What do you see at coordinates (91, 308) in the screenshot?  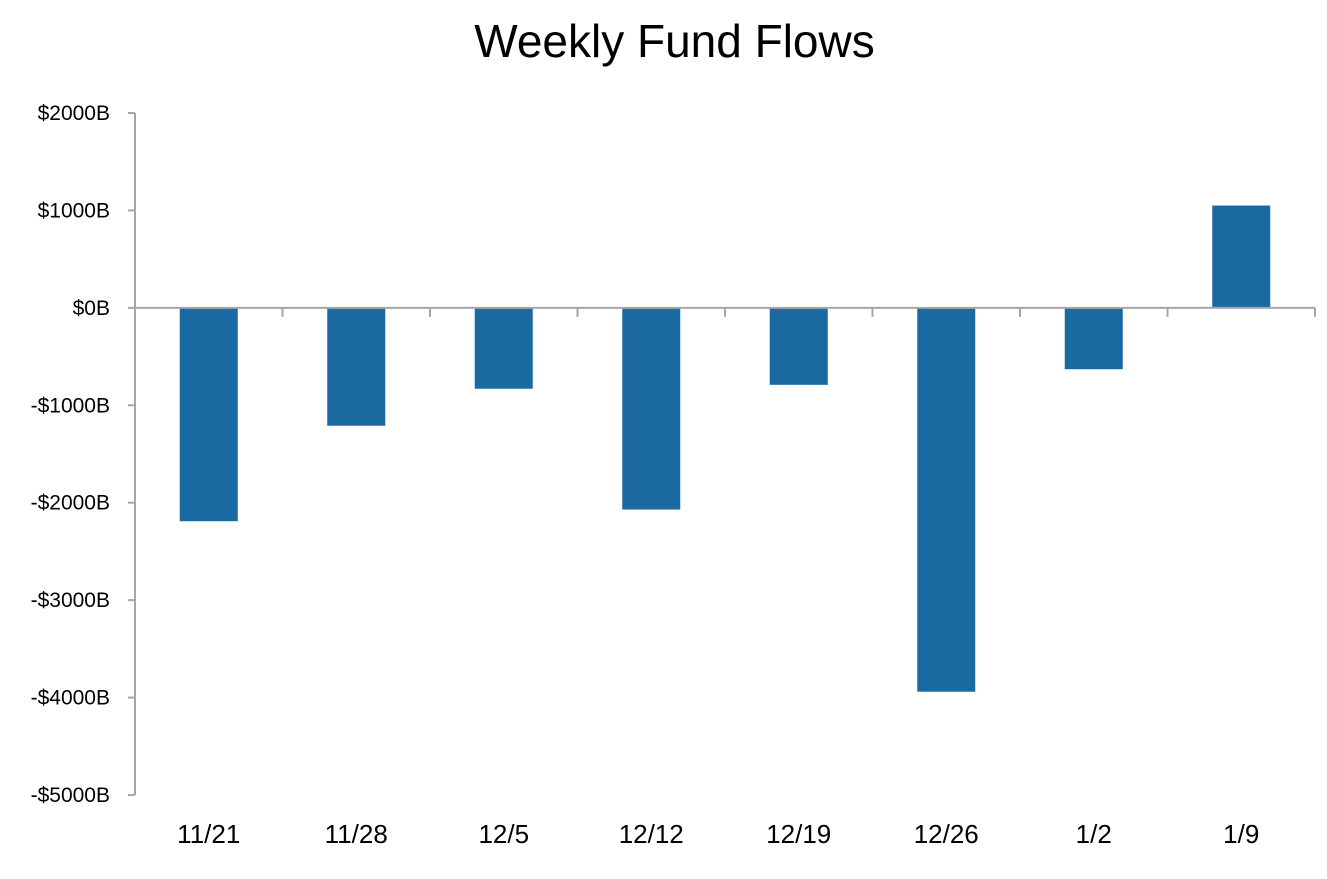 I see `y-tick-label: $0B` at bounding box center [91, 308].